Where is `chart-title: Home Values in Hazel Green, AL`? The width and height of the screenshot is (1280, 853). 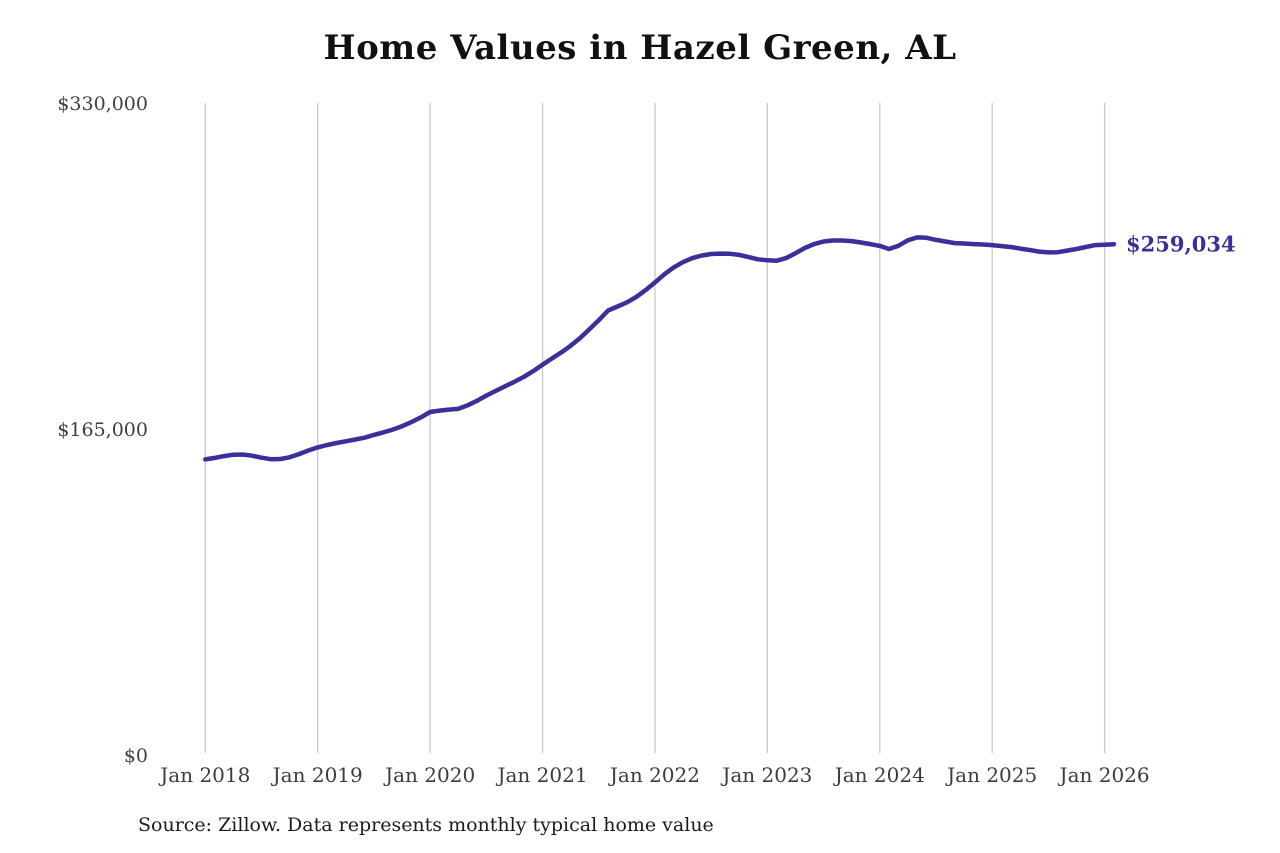 chart-title: Home Values in Hazel Green, AL is located at coordinates (640, 48).